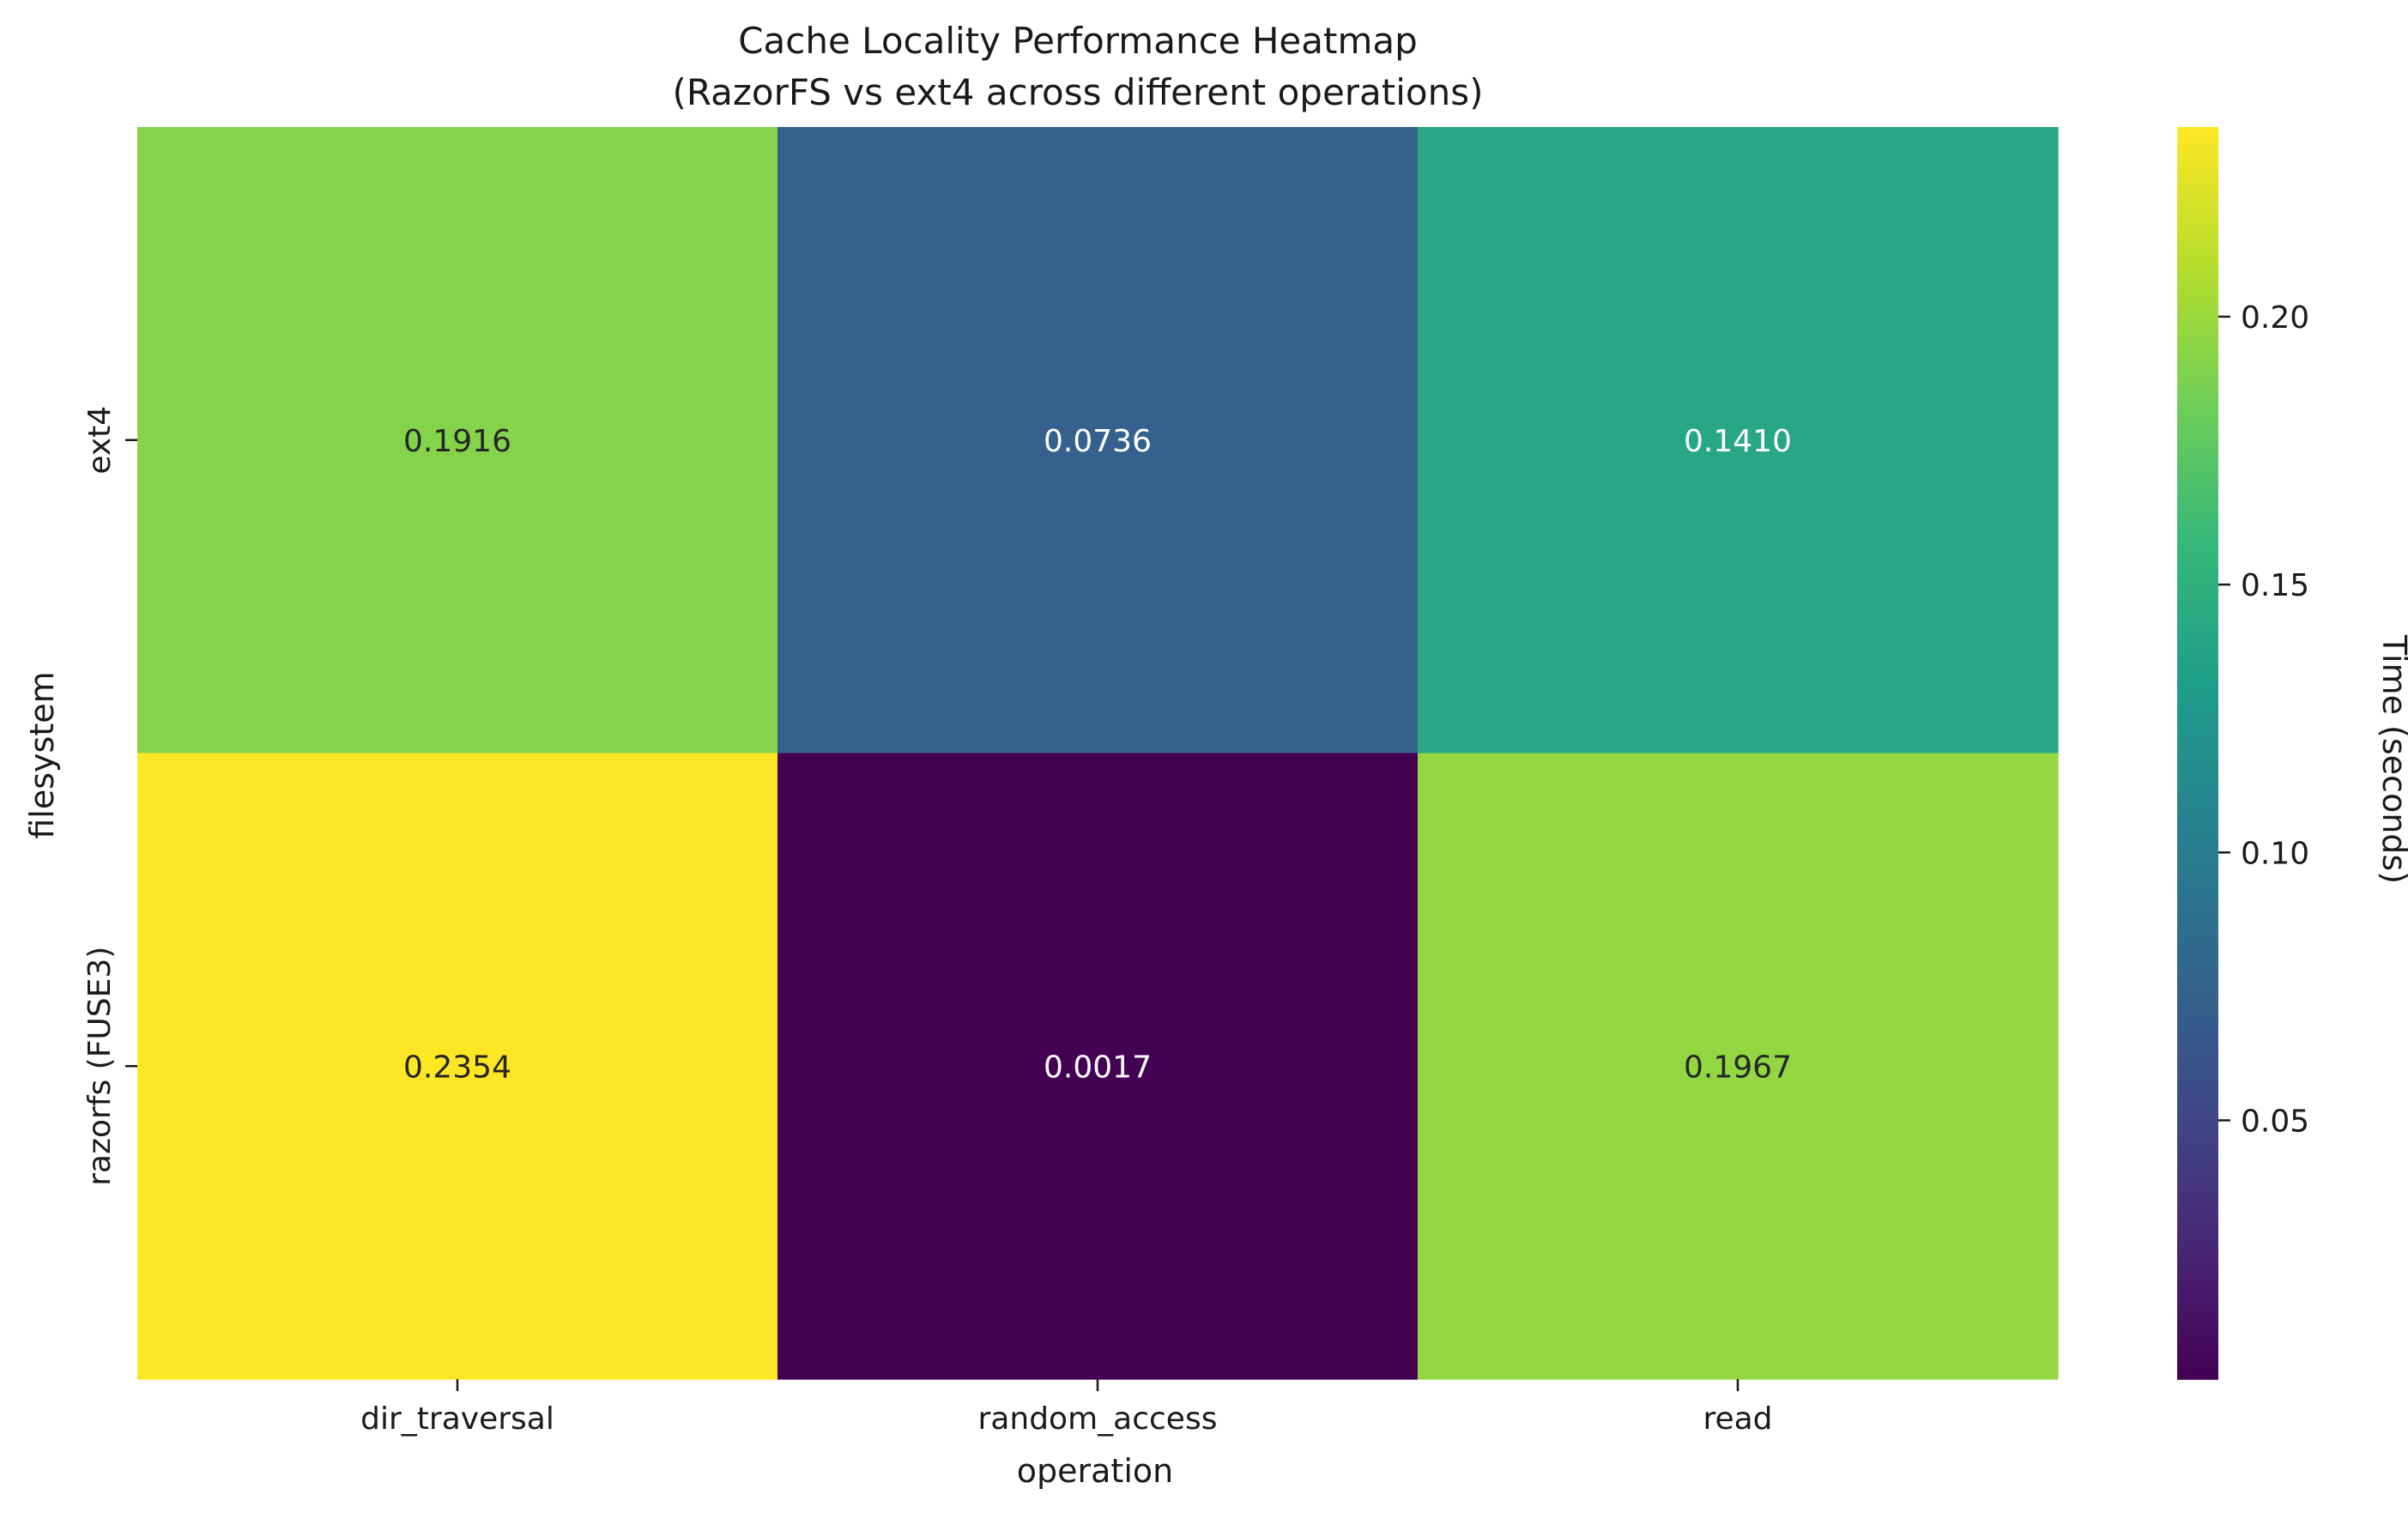 The image size is (2408, 1513). What do you see at coordinates (2275, 853) in the screenshot?
I see `colorbar-tick-label: 0.10` at bounding box center [2275, 853].